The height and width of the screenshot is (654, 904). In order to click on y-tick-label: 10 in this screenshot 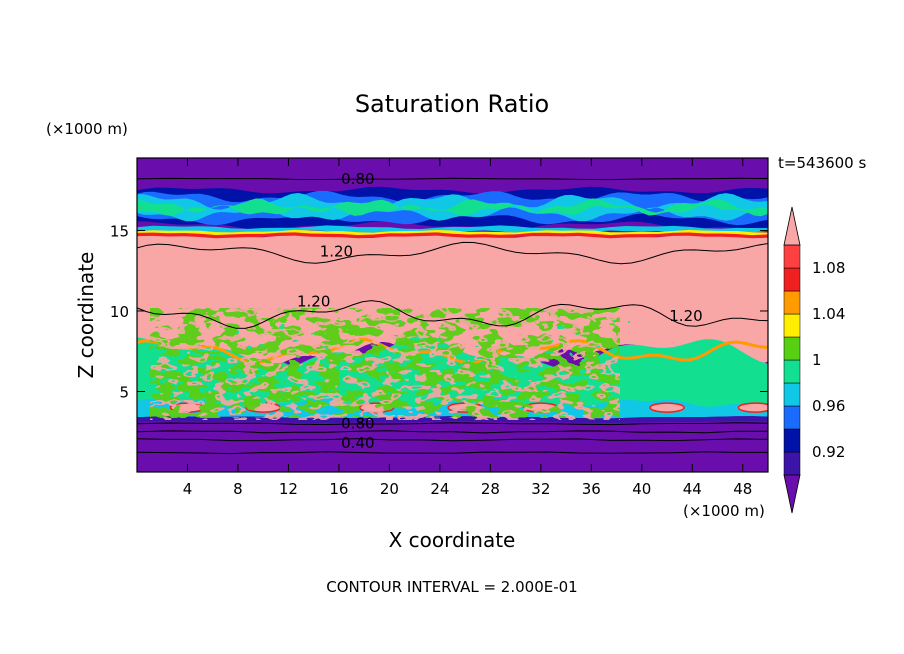, I will do `click(119, 312)`.